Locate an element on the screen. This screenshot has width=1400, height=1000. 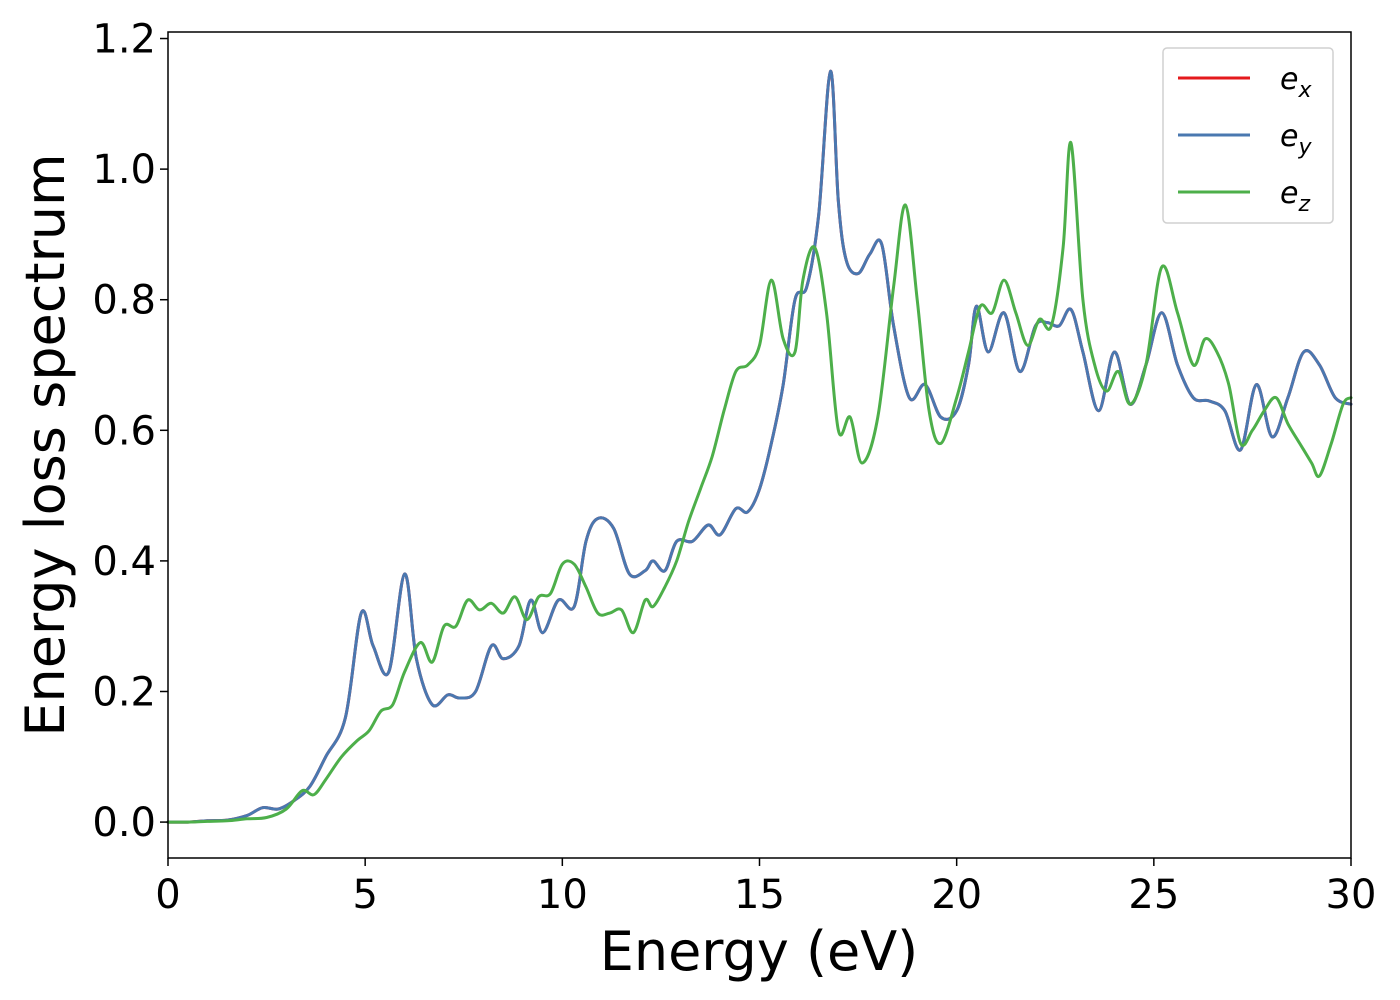
x-tick-label: 0 is located at coordinates (167, 895).